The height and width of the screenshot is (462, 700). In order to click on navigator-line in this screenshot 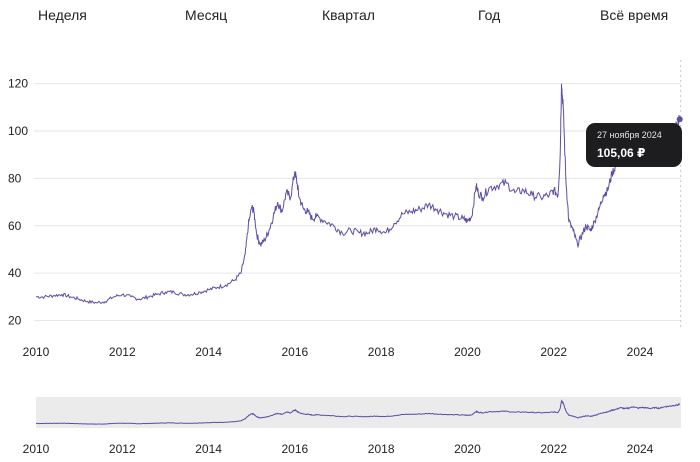, I will do `click(358, 412)`.